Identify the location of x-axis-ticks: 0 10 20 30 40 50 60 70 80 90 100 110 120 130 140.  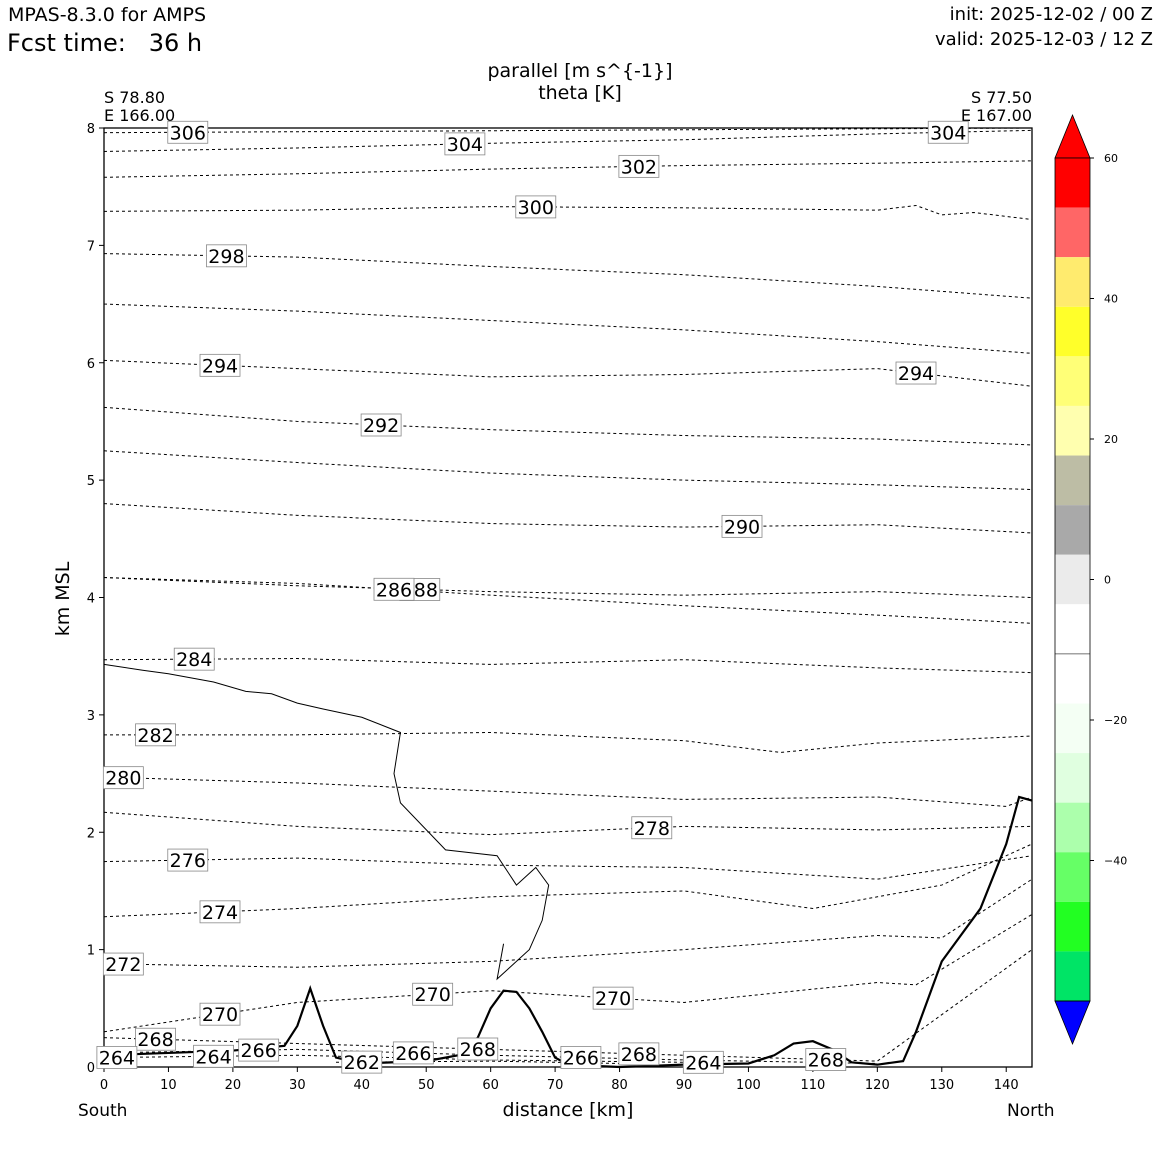
(559, 1080).